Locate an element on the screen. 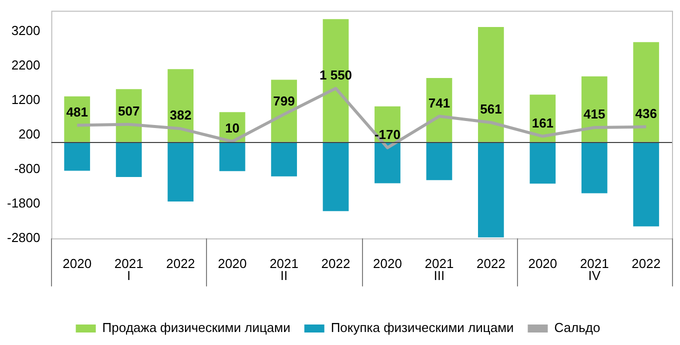 This screenshot has width=680, height=345. data-label: 382 is located at coordinates (181, 115).